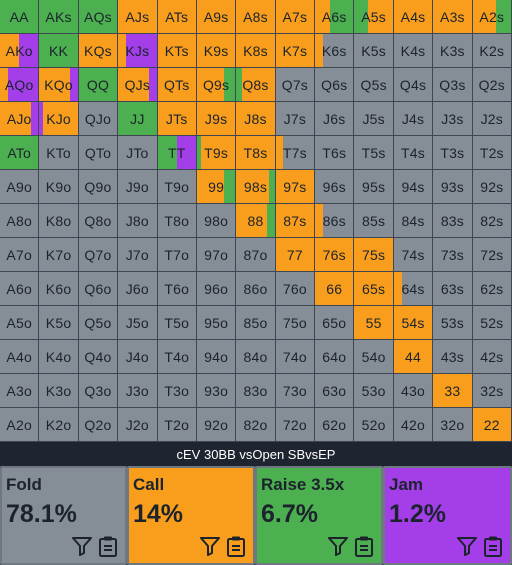  I want to click on hand-cell-75s: 75s, so click(374, 255).